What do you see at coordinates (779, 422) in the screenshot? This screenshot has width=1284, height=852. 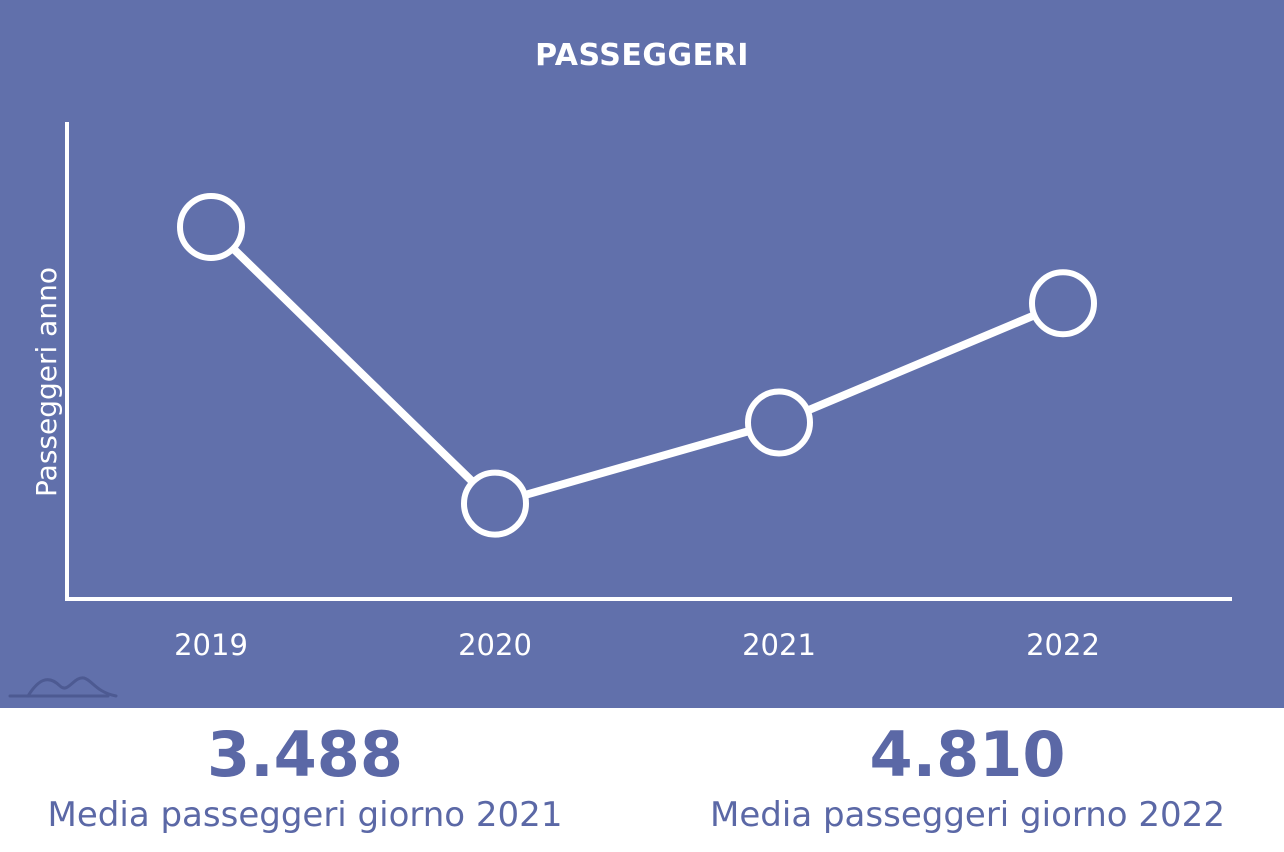 I see `data-point-2021` at bounding box center [779, 422].